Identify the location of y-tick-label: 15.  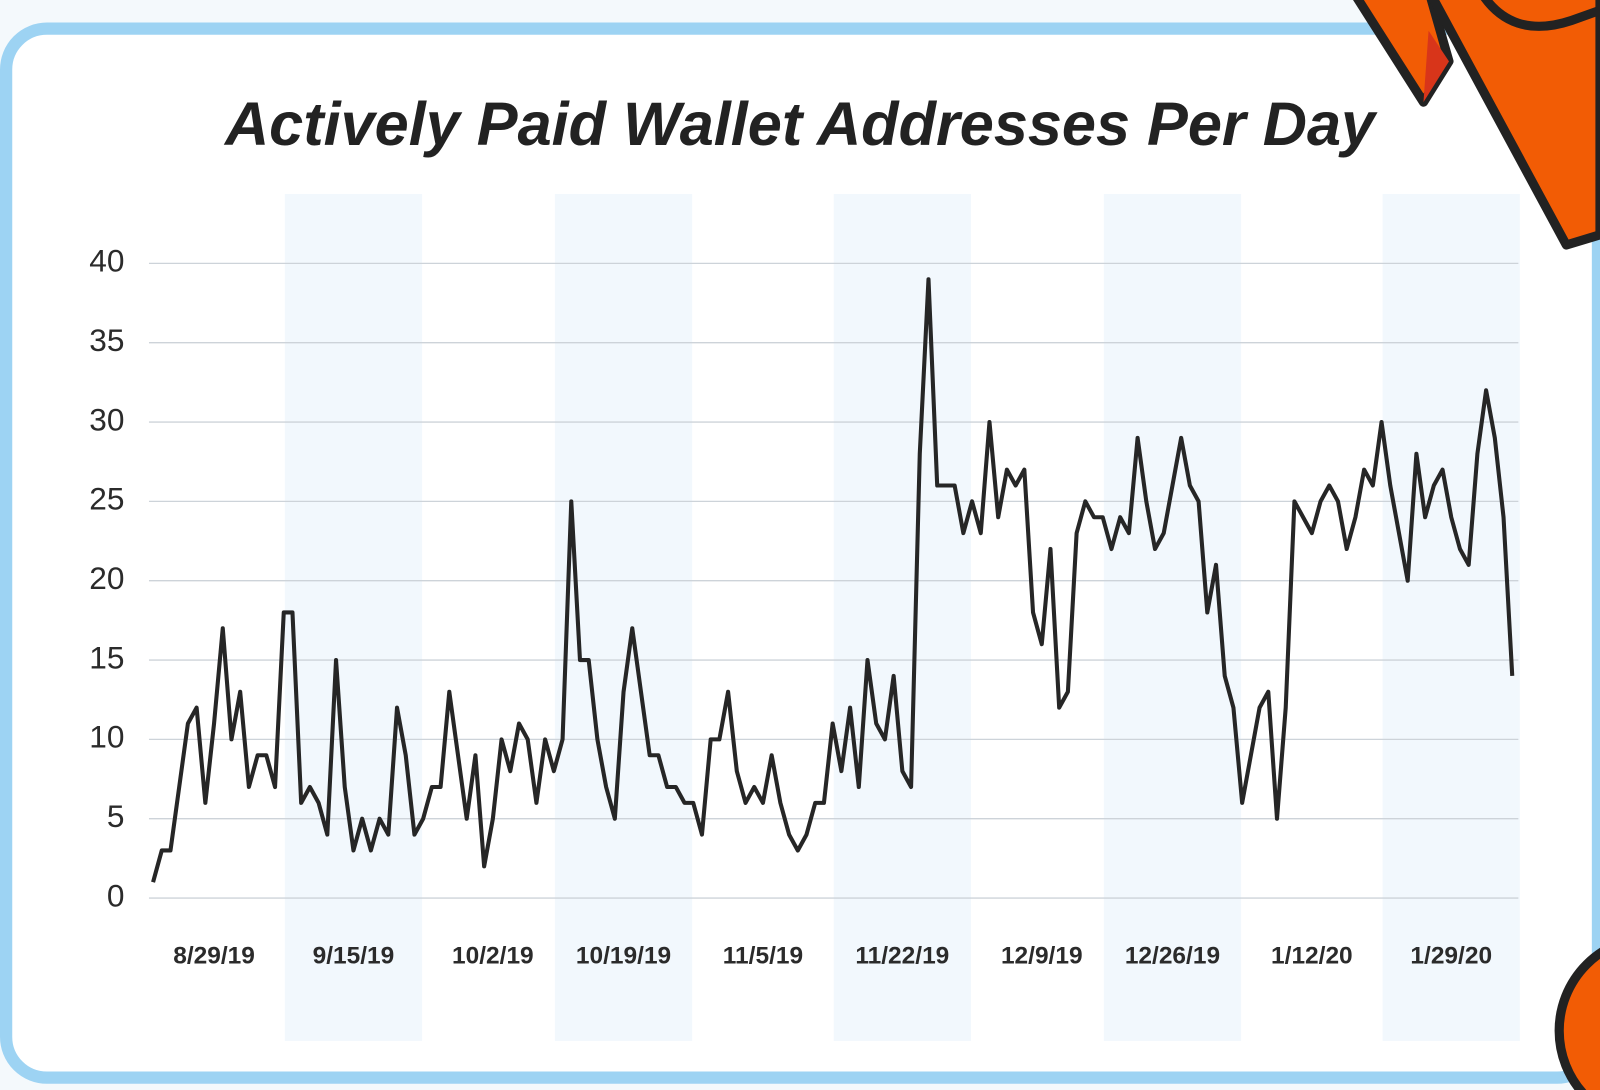
(106, 657).